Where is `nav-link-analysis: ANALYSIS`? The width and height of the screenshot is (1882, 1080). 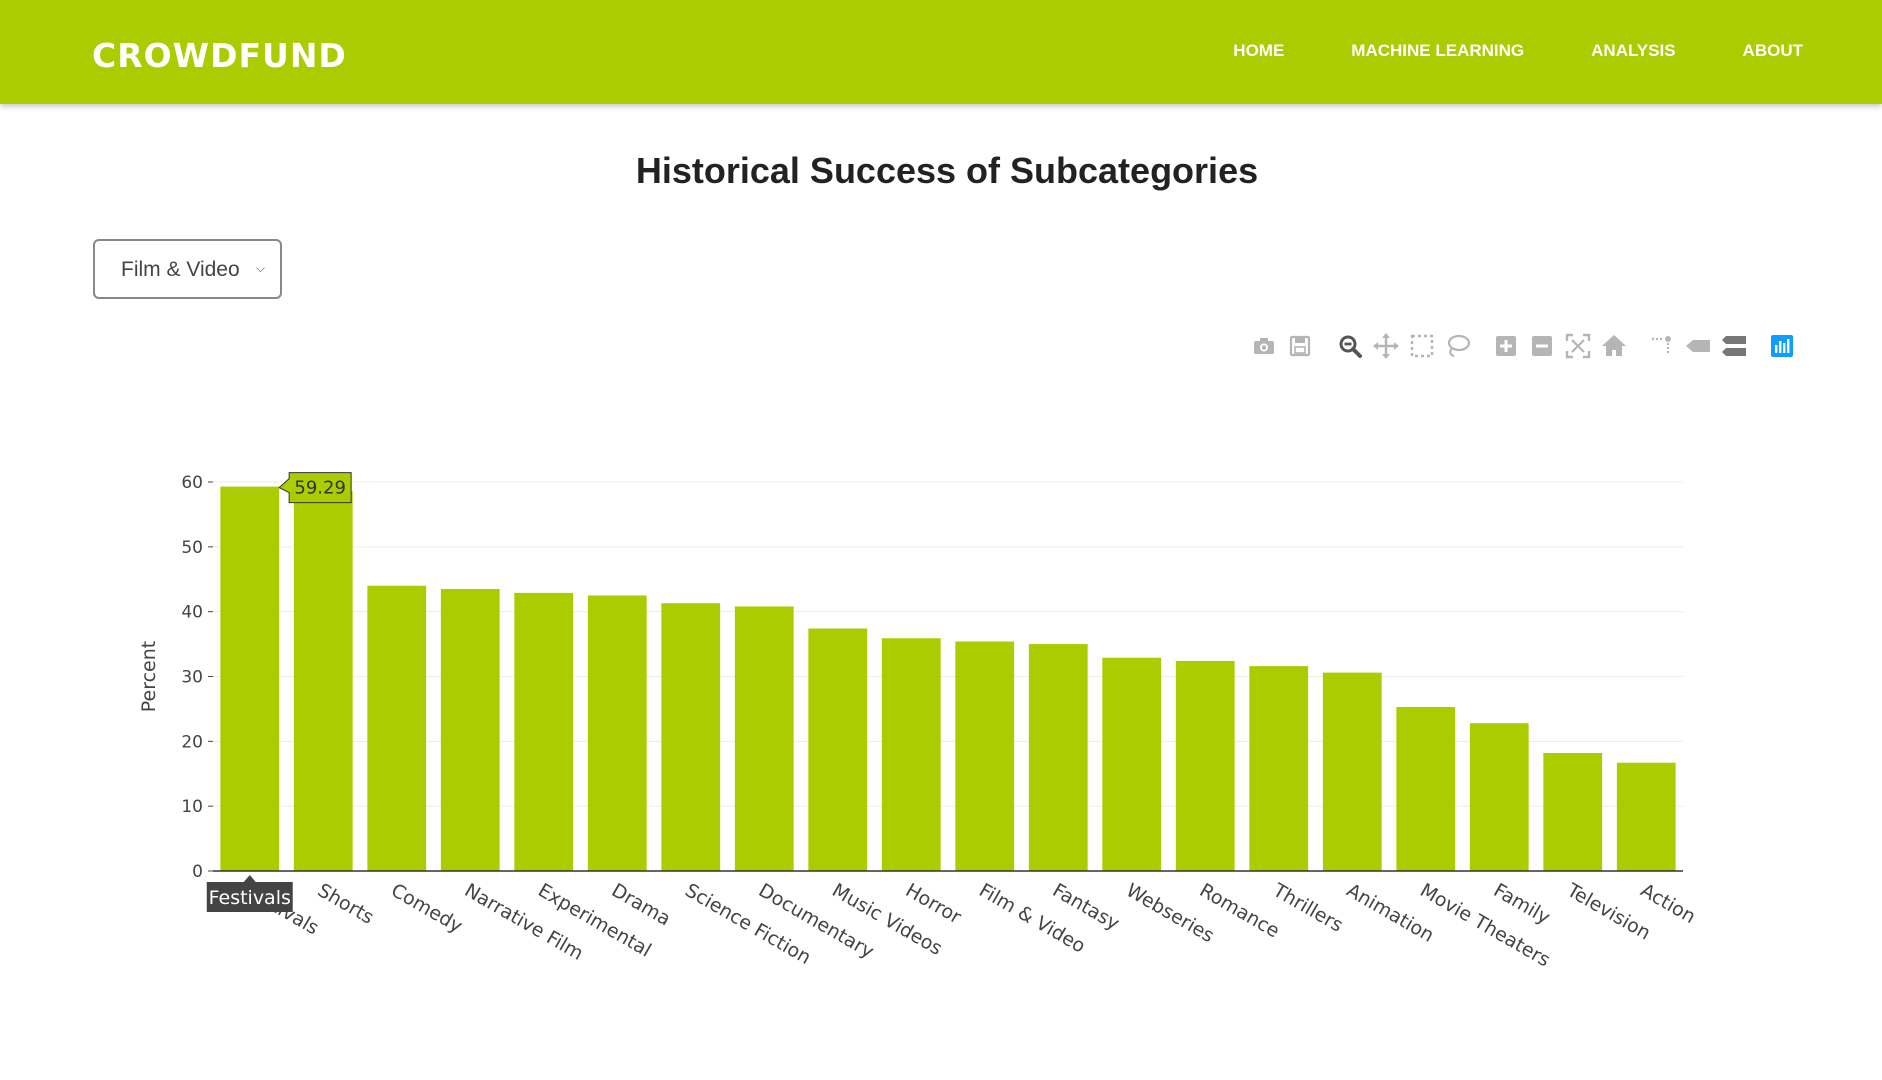
nav-link-analysis: ANALYSIS is located at coordinates (1633, 50).